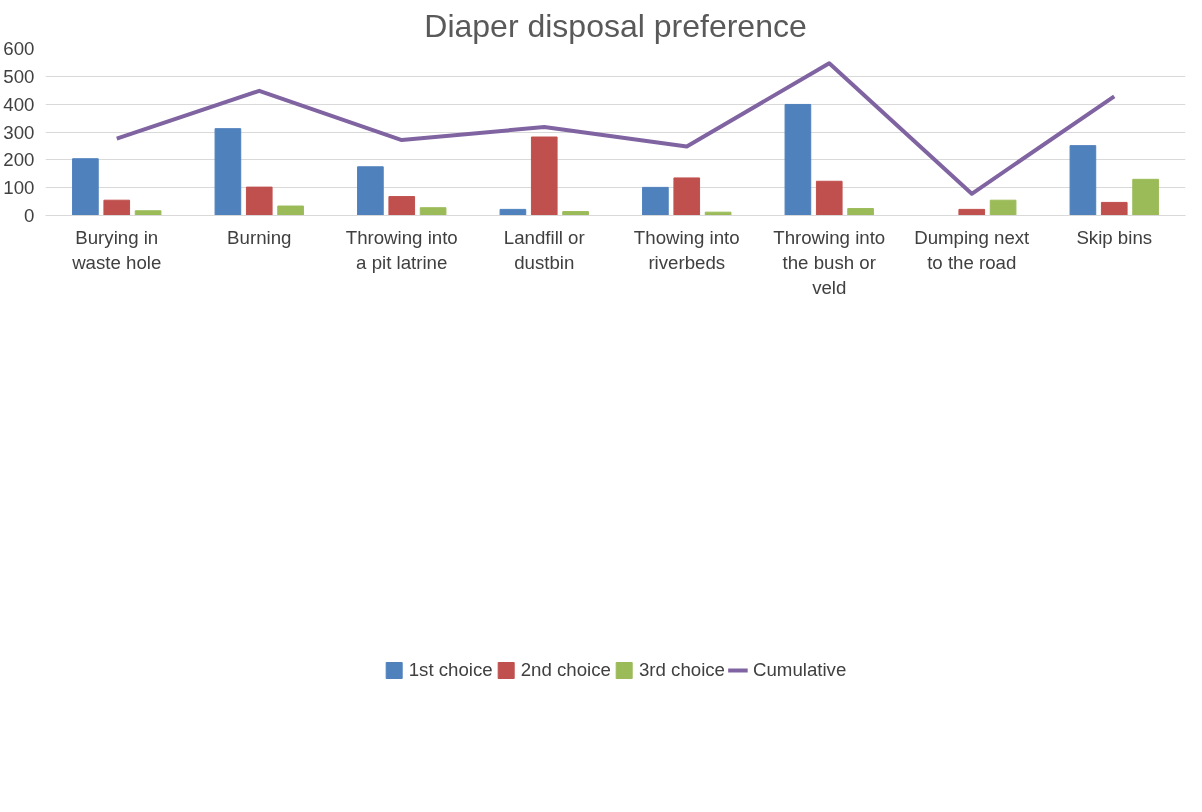 This screenshot has width=1202, height=812. What do you see at coordinates (544, 249) in the screenshot?
I see `x-tick-label: Landfill or dustbin` at bounding box center [544, 249].